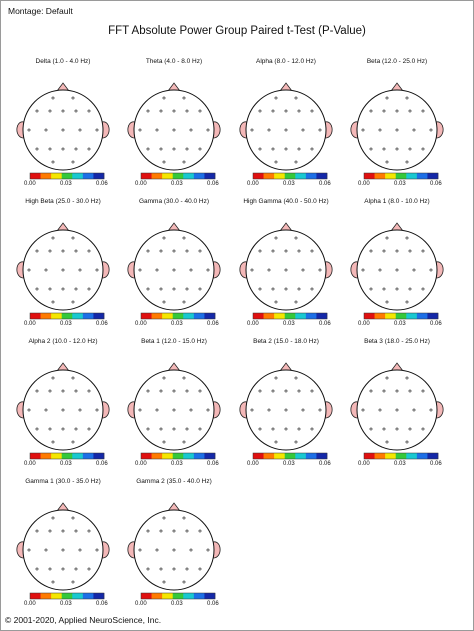 The image size is (474, 631). What do you see at coordinates (397, 61) in the screenshot?
I see `band-label: Beta (12.0 - 25.0 Hz)` at bounding box center [397, 61].